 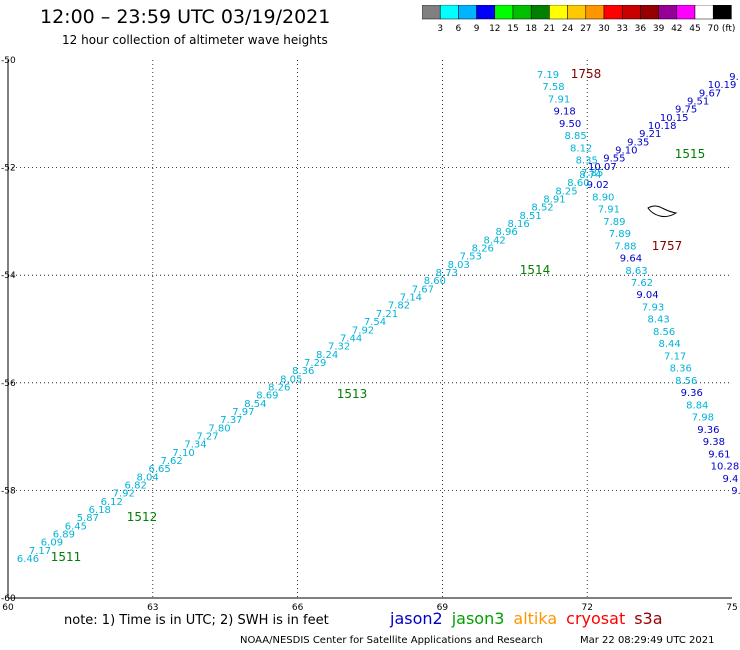 I want to click on y-tick-label: -54, so click(x=8, y=276).